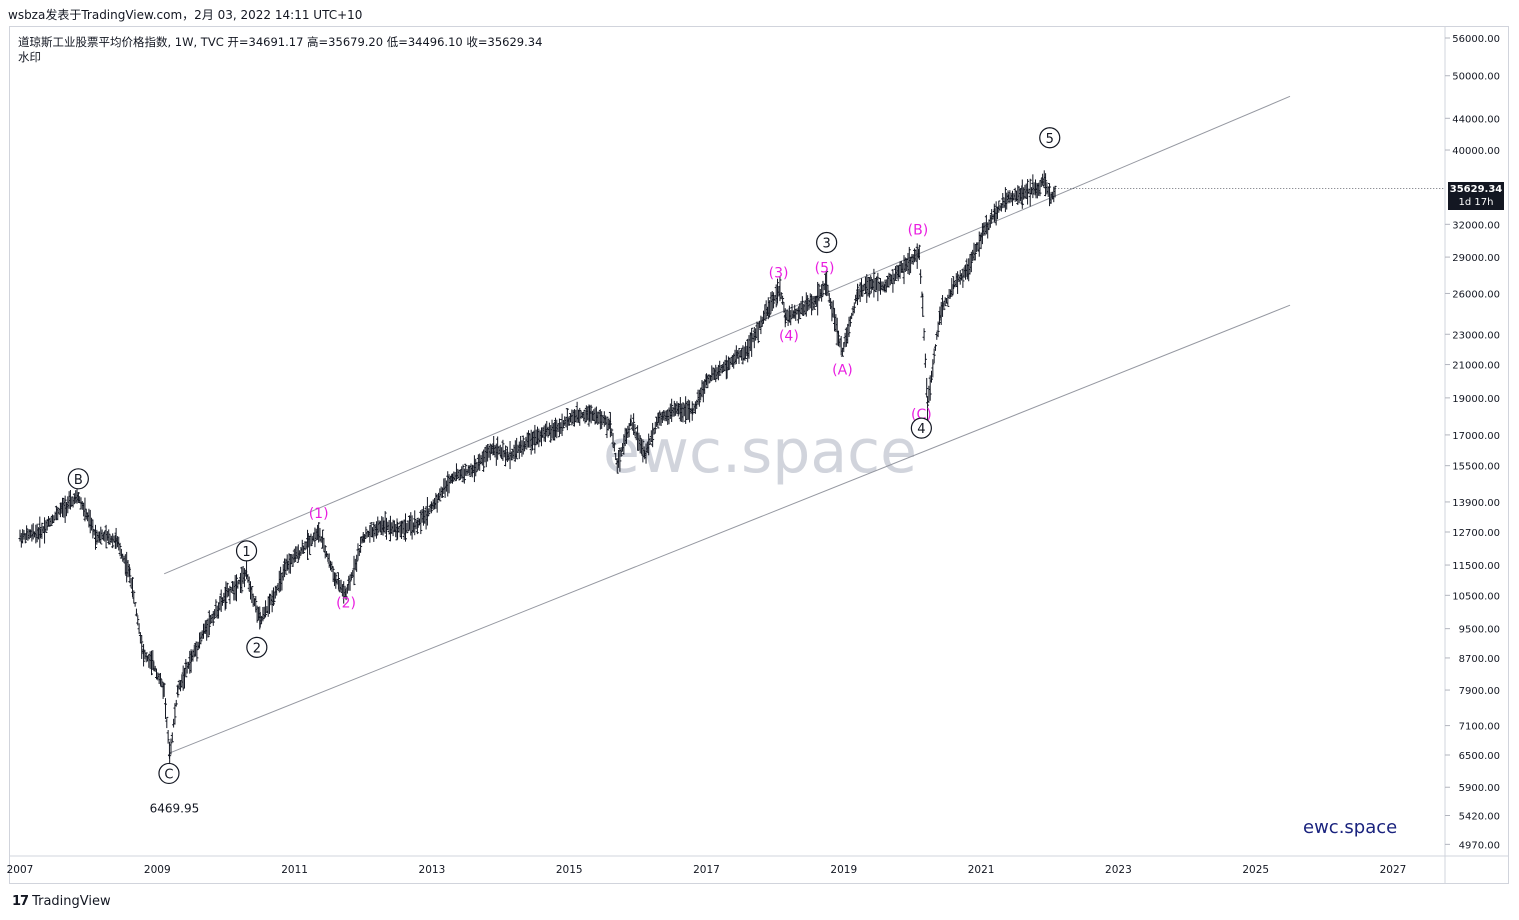 Image resolution: width=1519 pixels, height=920 pixels. Describe the element at coordinates (843, 870) in the screenshot. I see `x-tick-label: 2019` at that location.